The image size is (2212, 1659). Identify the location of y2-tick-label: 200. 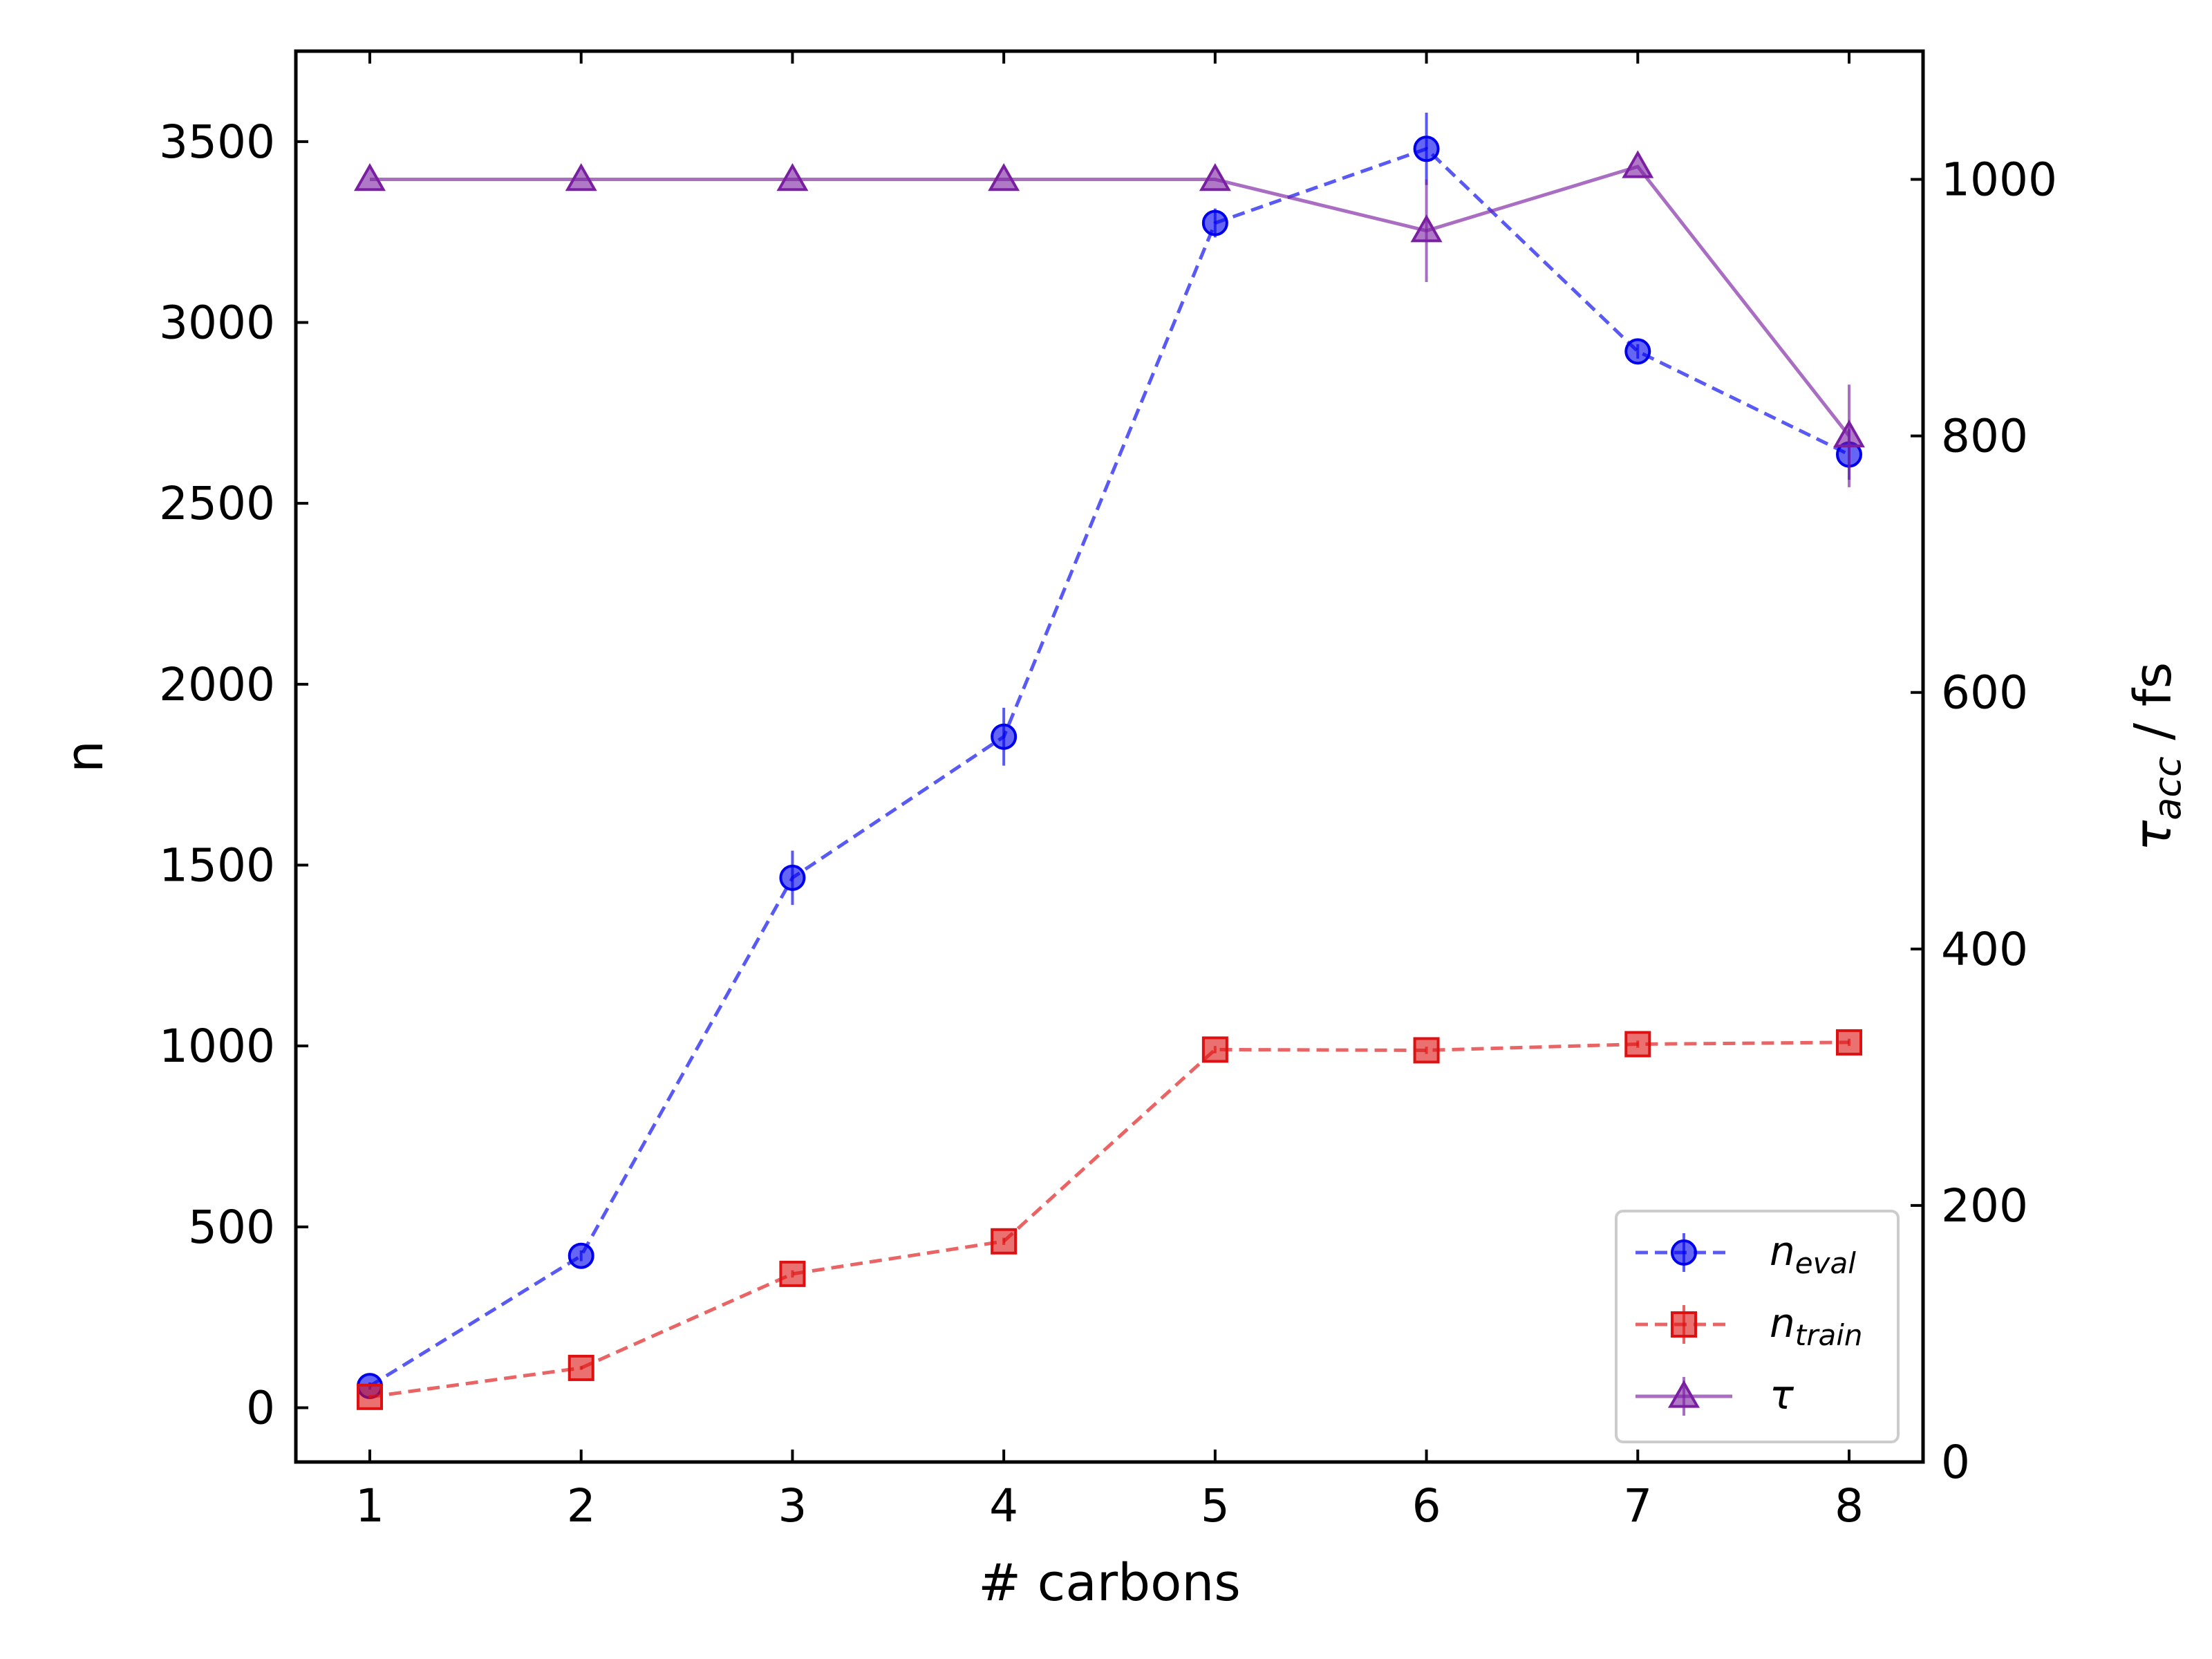
(1985, 1206).